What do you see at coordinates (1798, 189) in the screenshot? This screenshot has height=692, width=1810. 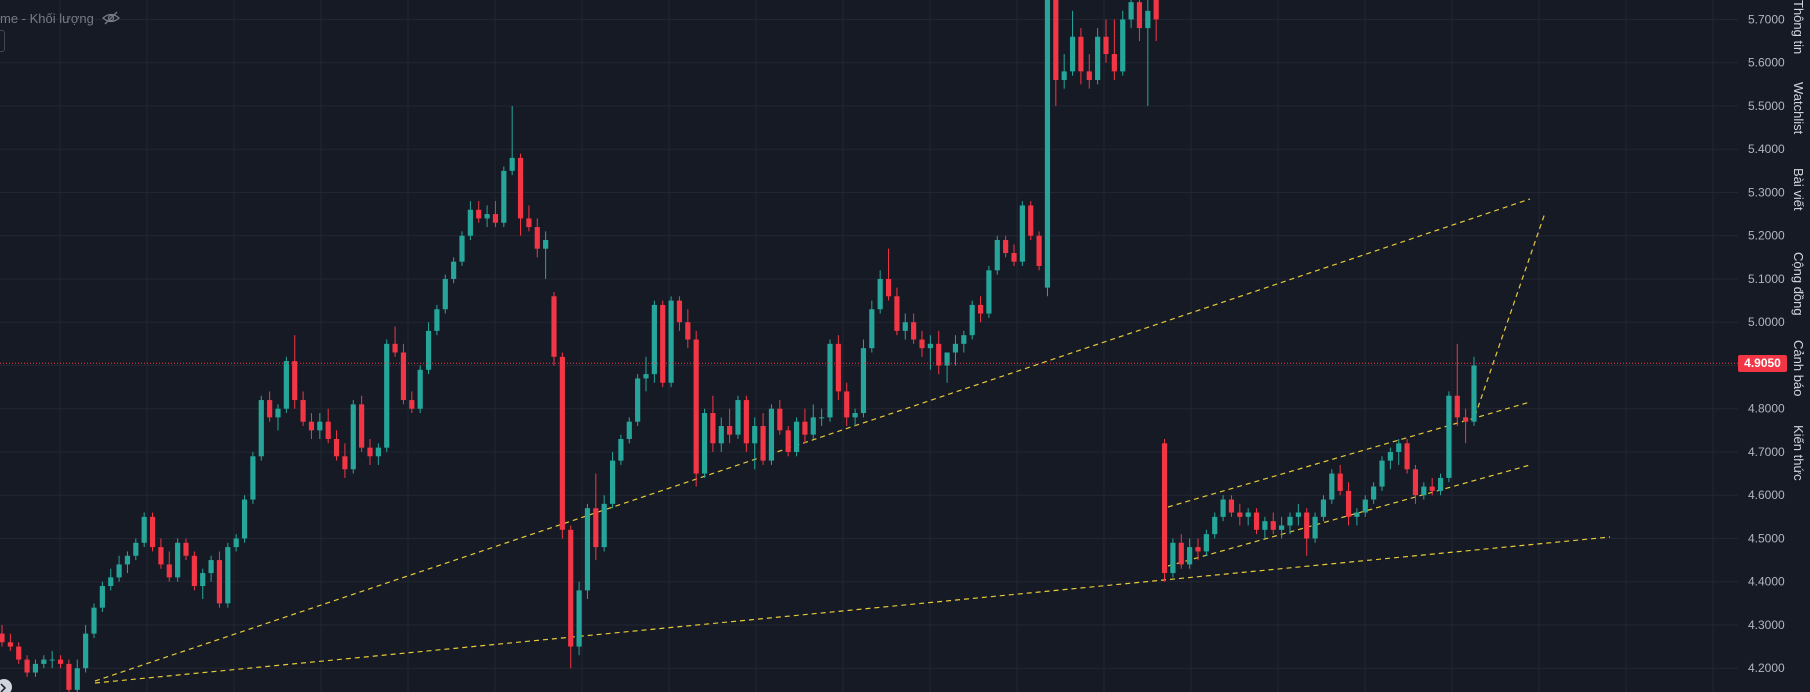 I see `tab-bai-viet: Bài viết` at bounding box center [1798, 189].